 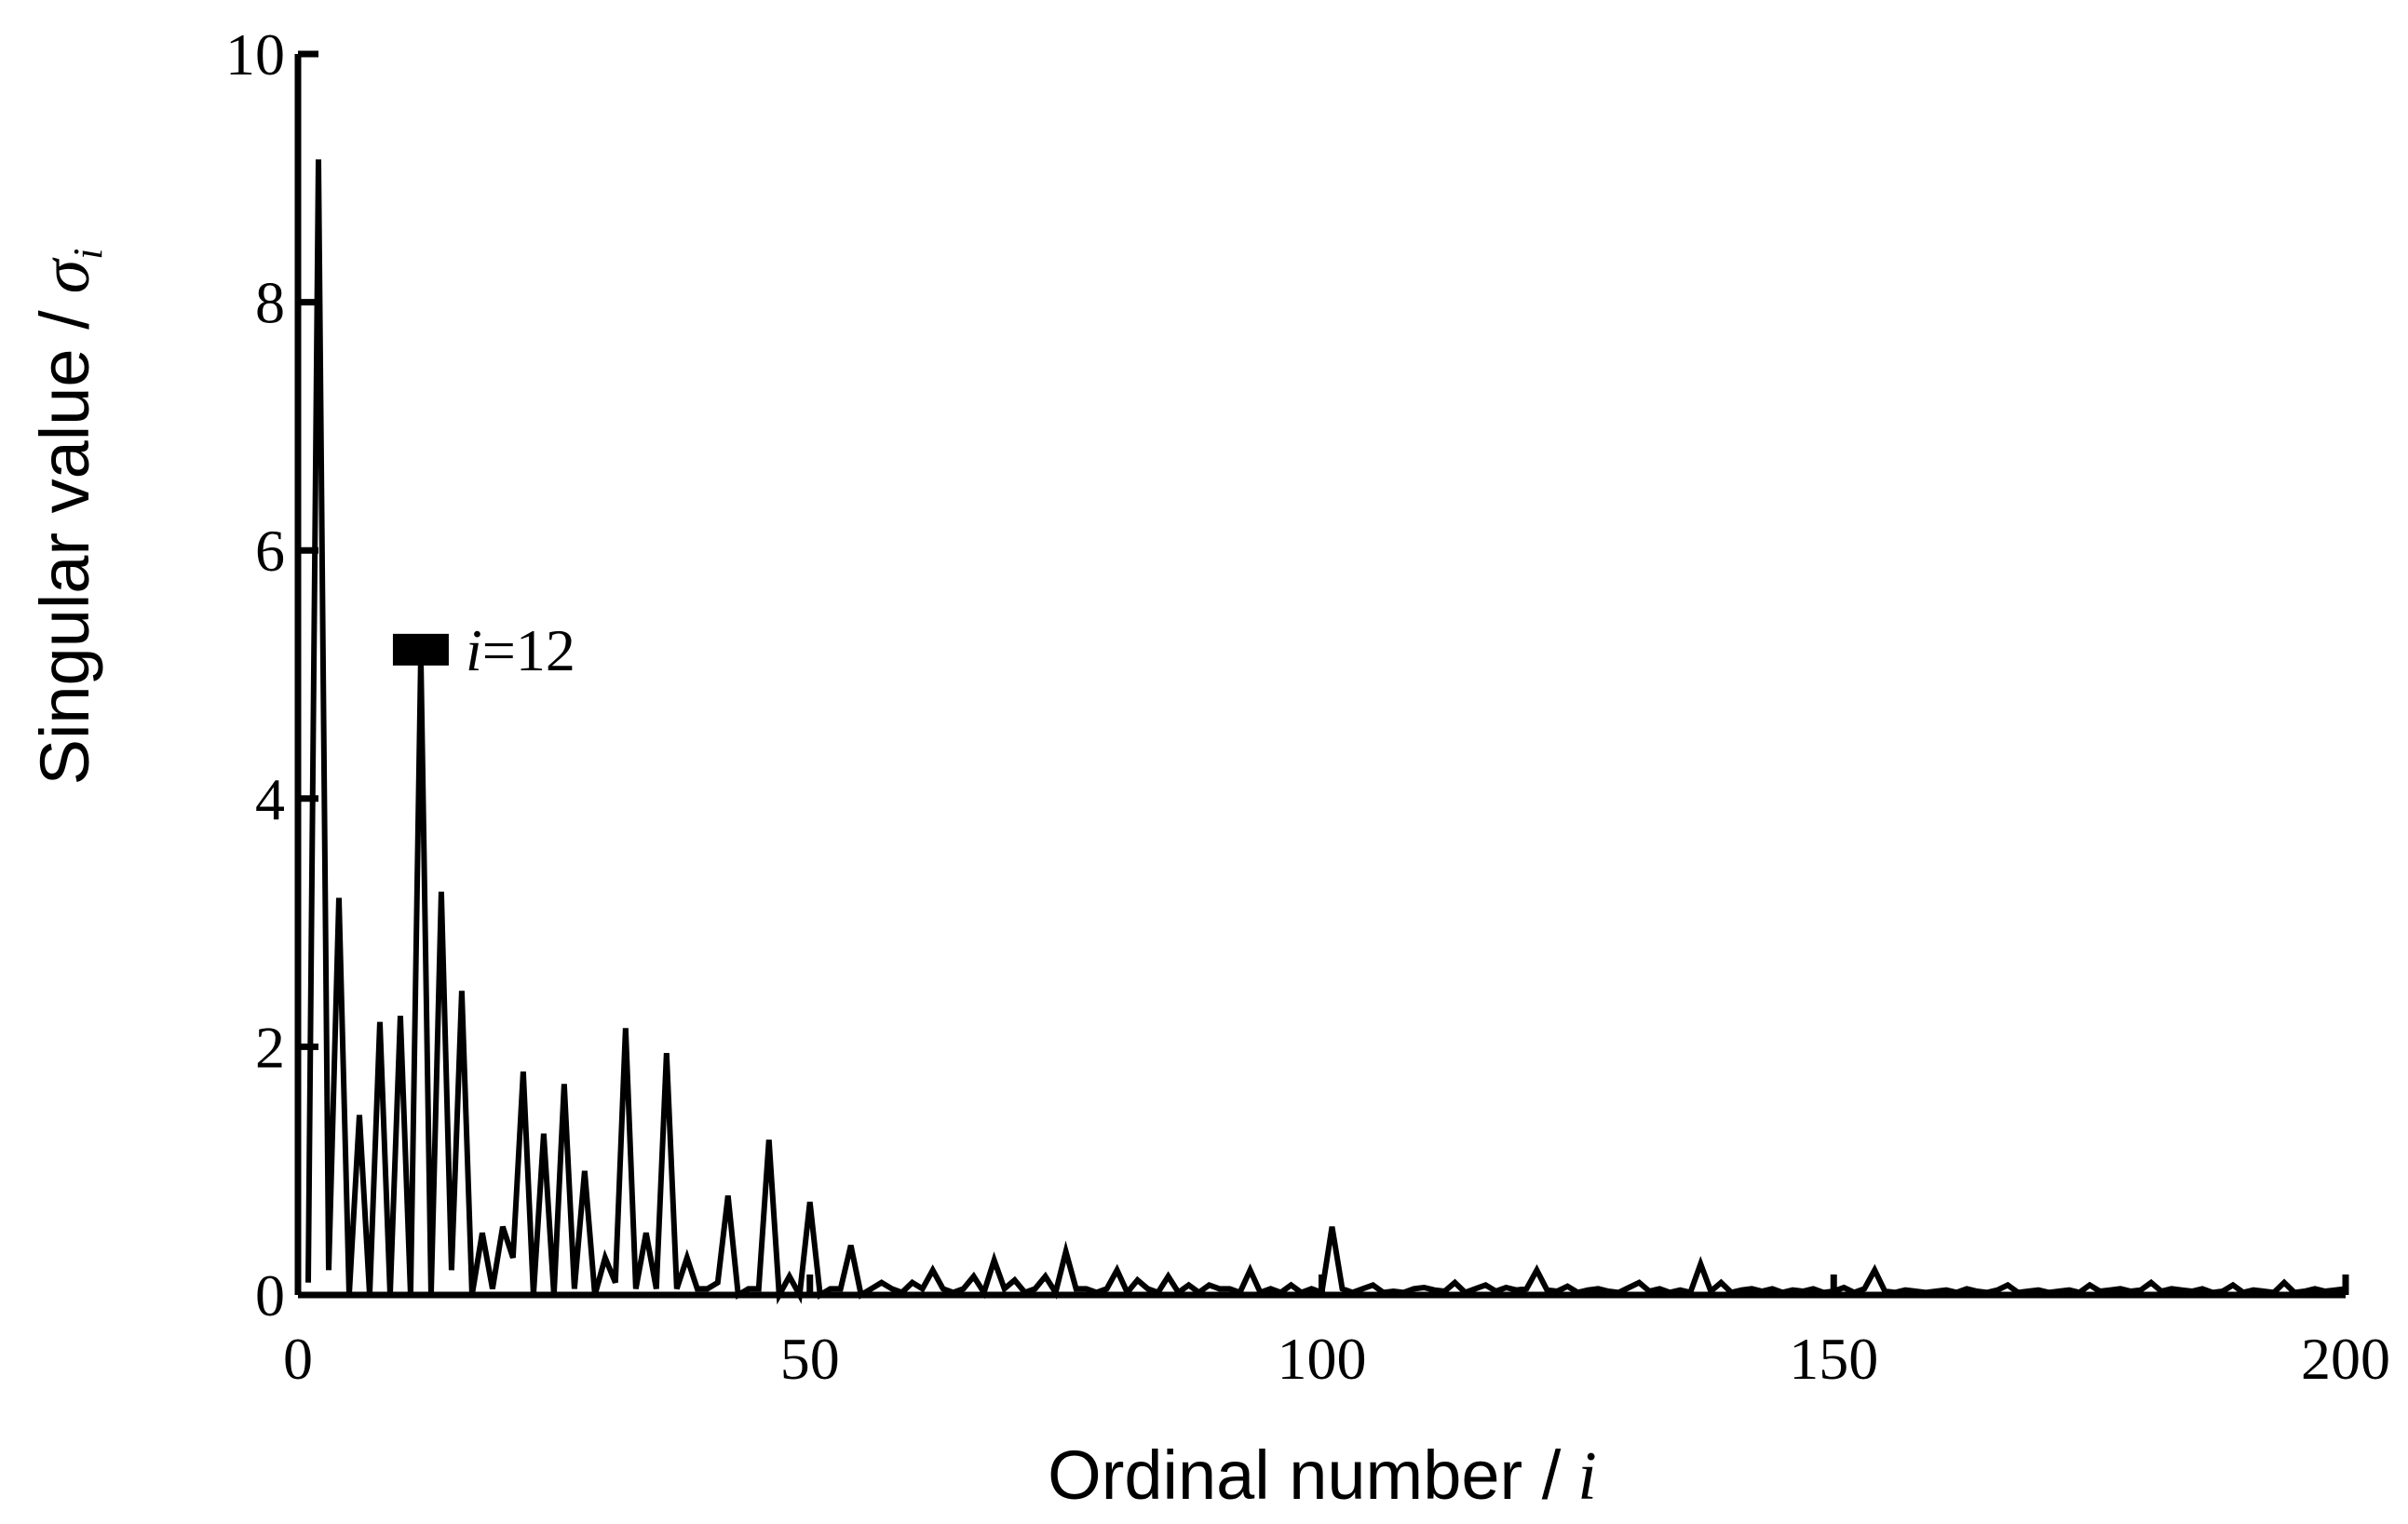 What do you see at coordinates (66, 275) in the screenshot?
I see `y-label-symbol: σ` at bounding box center [66, 275].